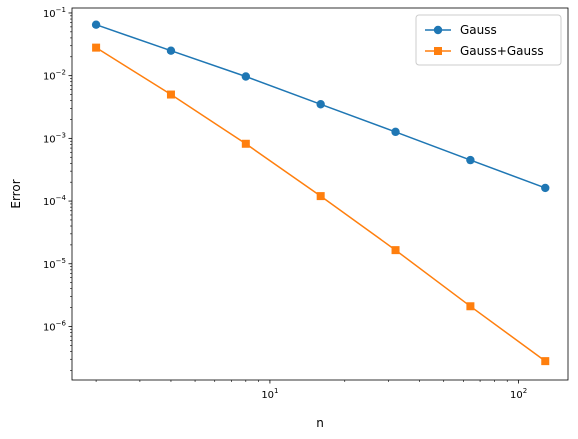 The height and width of the screenshot is (439, 578). I want to click on y-tick-label: 10⁻¹, so click(54, 13).